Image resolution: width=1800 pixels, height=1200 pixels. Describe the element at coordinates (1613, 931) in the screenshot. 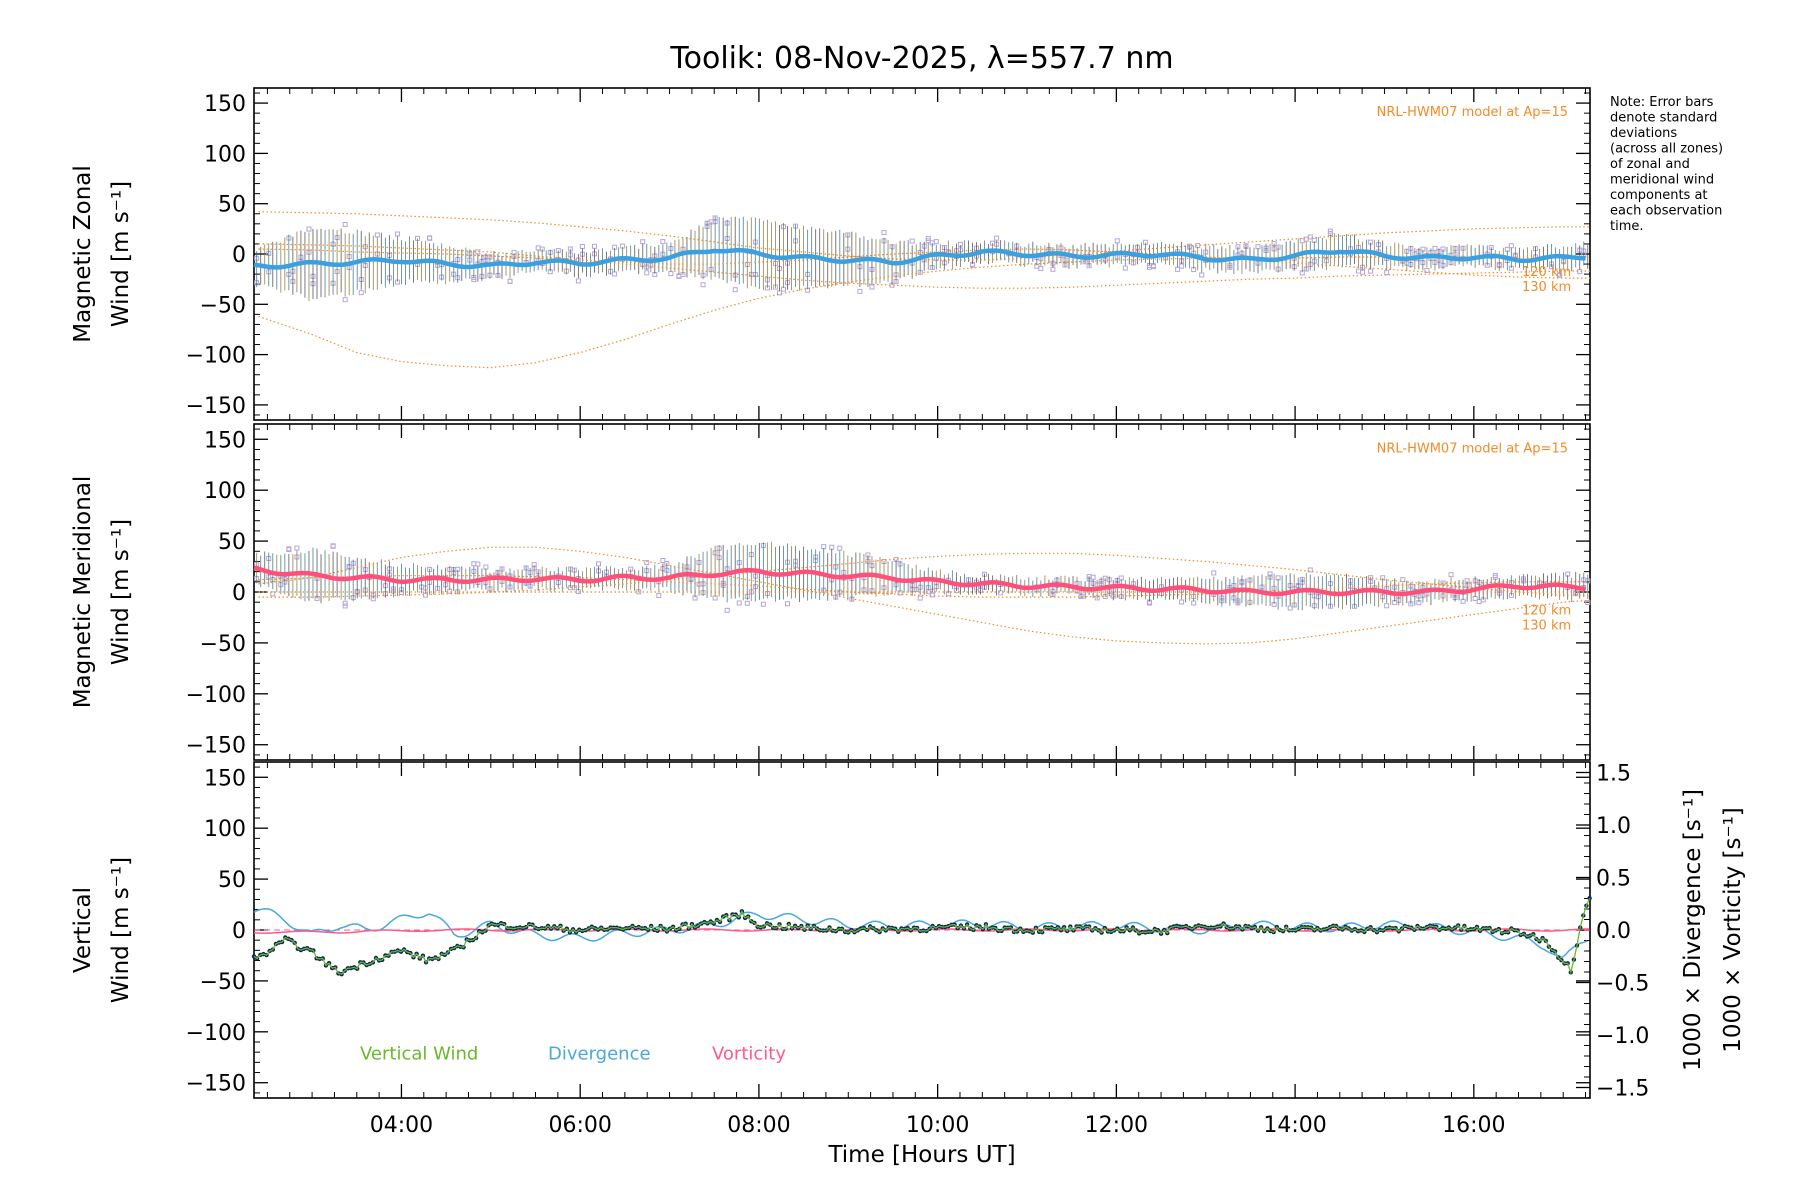

I see `y2-tick-label: 0.0` at that location.